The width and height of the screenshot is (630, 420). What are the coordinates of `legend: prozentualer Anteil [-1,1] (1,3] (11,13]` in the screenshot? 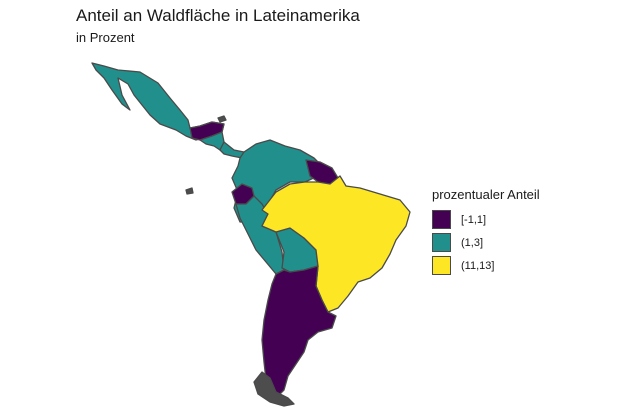 It's located at (486, 232).